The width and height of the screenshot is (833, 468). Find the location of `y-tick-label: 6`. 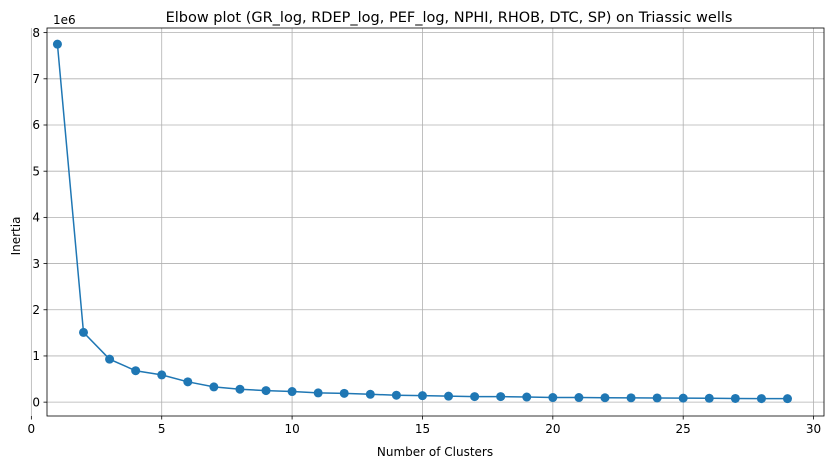

y-tick-label: 6 is located at coordinates (36, 125).